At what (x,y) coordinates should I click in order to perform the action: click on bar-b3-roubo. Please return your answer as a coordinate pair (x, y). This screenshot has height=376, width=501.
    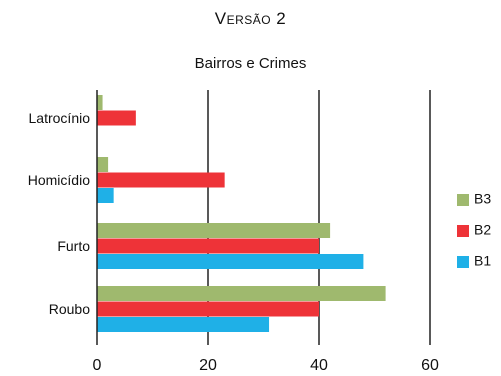
    Looking at the image, I should click on (241, 293).